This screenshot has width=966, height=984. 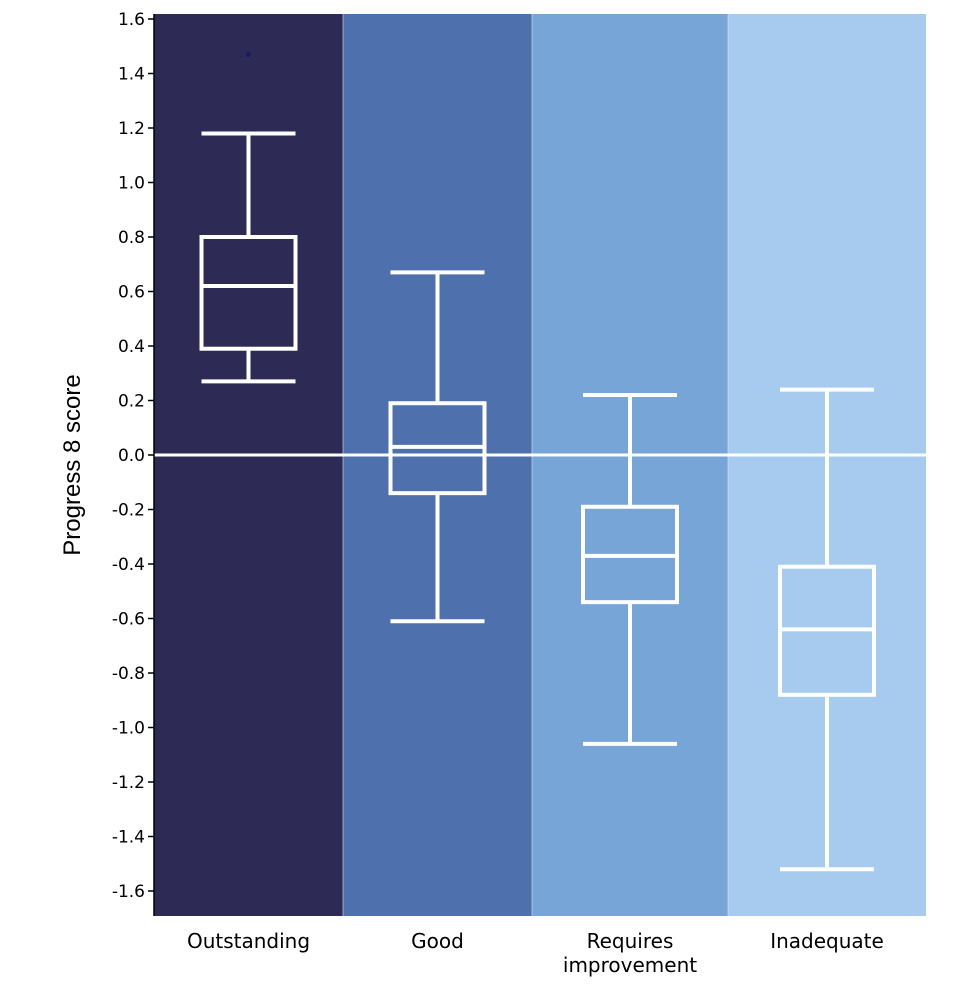 I want to click on category-label-line: Inadequate, so click(x=827, y=941).